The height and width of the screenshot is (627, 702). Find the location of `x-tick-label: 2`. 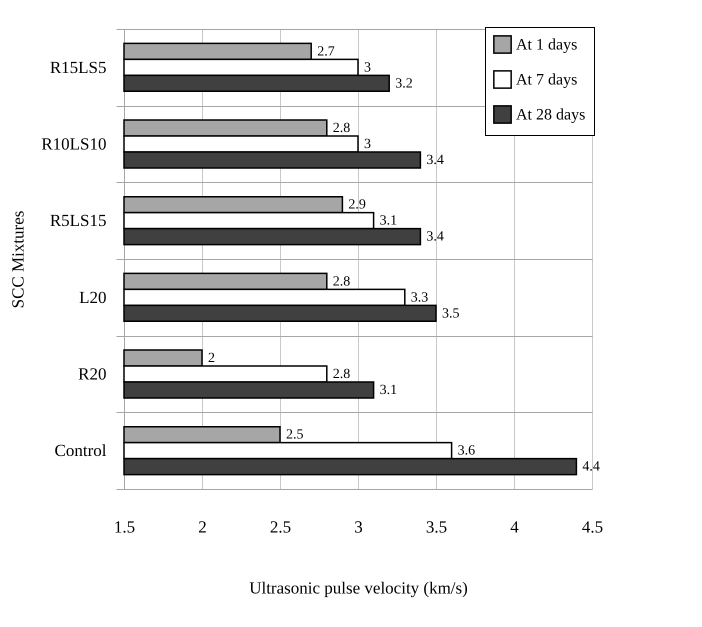

x-tick-label: 2 is located at coordinates (202, 527).